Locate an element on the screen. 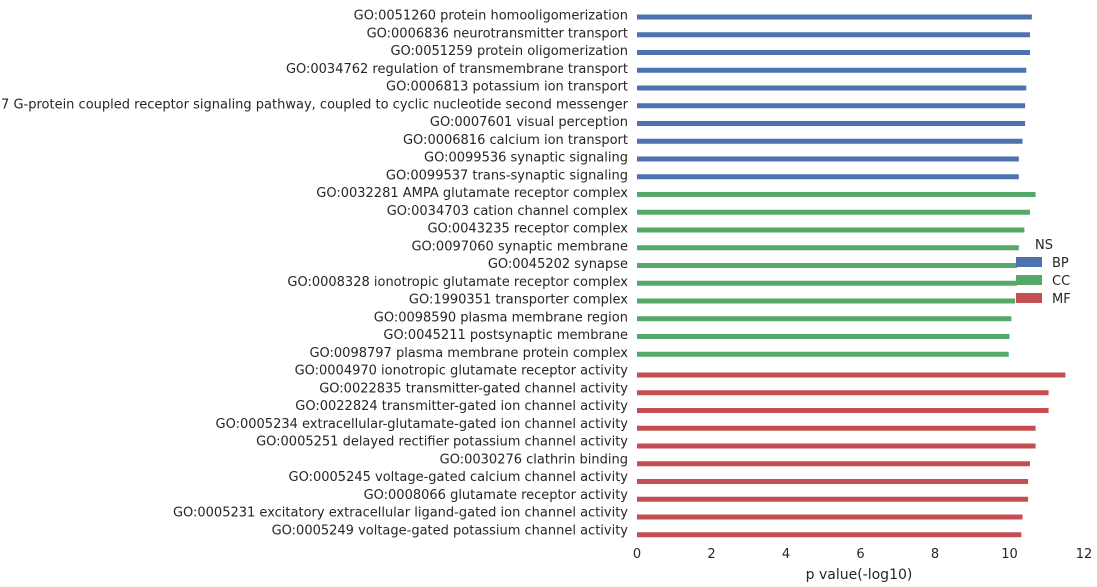  category-label: GO:0030276 clathrin binding is located at coordinates (534, 459).